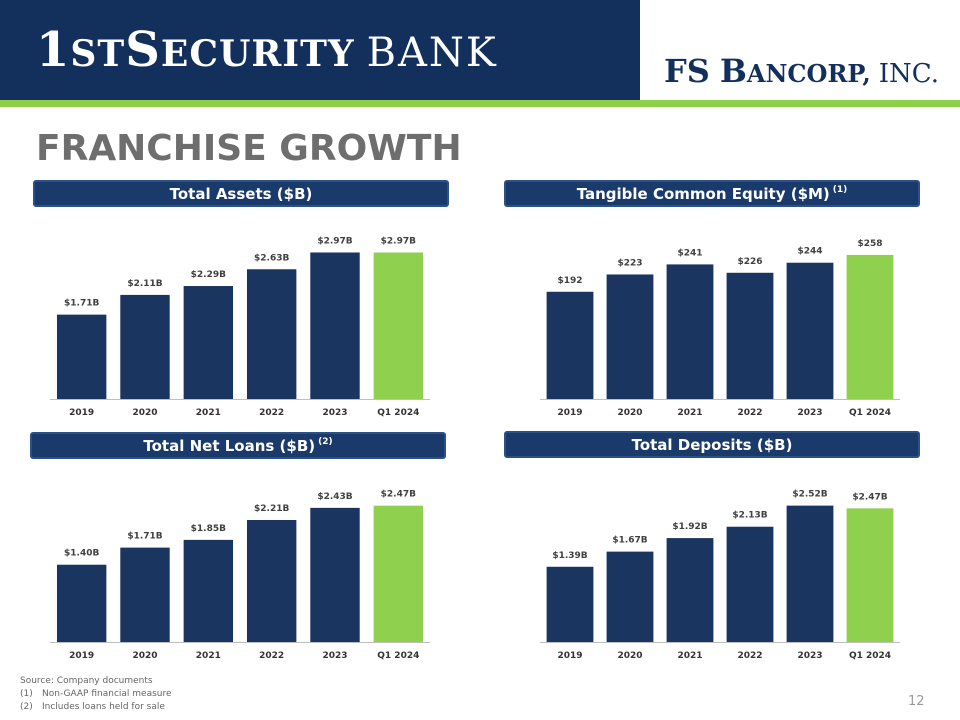 This screenshot has width=960, height=720. I want to click on header-banner, so click(320, 50).